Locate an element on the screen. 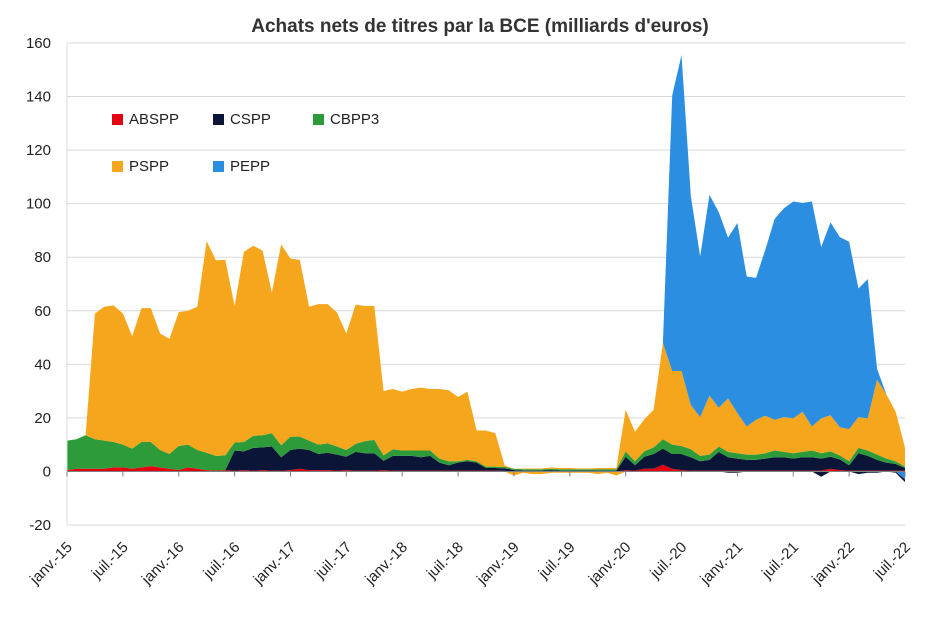 Image resolution: width=945 pixels, height=617 pixels. legend-label-cbpp3: CBPP3 is located at coordinates (354, 119).